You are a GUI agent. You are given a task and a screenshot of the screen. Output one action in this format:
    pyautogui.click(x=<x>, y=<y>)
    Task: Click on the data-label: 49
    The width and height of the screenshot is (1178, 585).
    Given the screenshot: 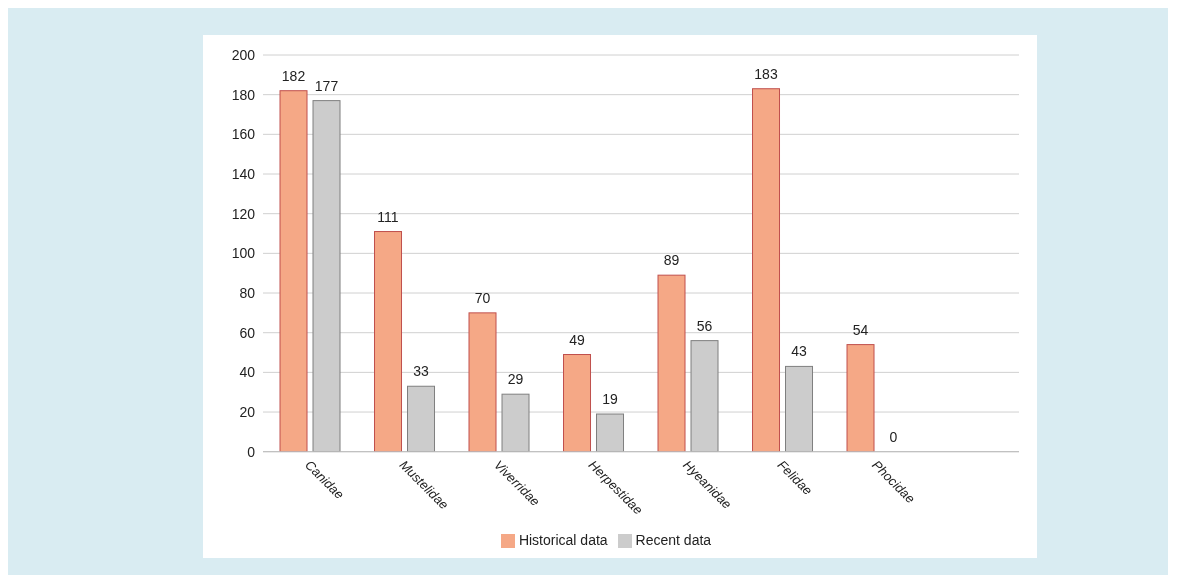 What is the action you would take?
    pyautogui.click(x=577, y=339)
    